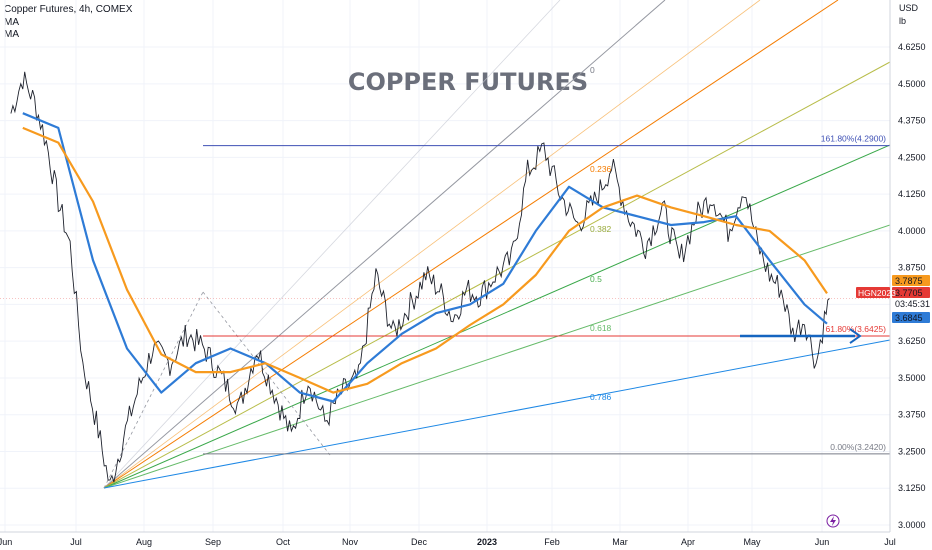 The width and height of the screenshot is (932, 550). Describe the element at coordinates (912, 268) in the screenshot. I see `price-axis-tick: 3.8750` at that location.